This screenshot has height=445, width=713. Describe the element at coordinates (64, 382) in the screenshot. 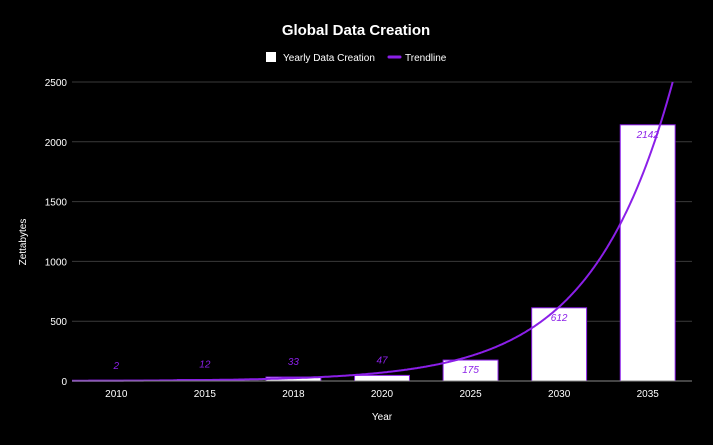

I see `y-tick-label: 0` at that location.